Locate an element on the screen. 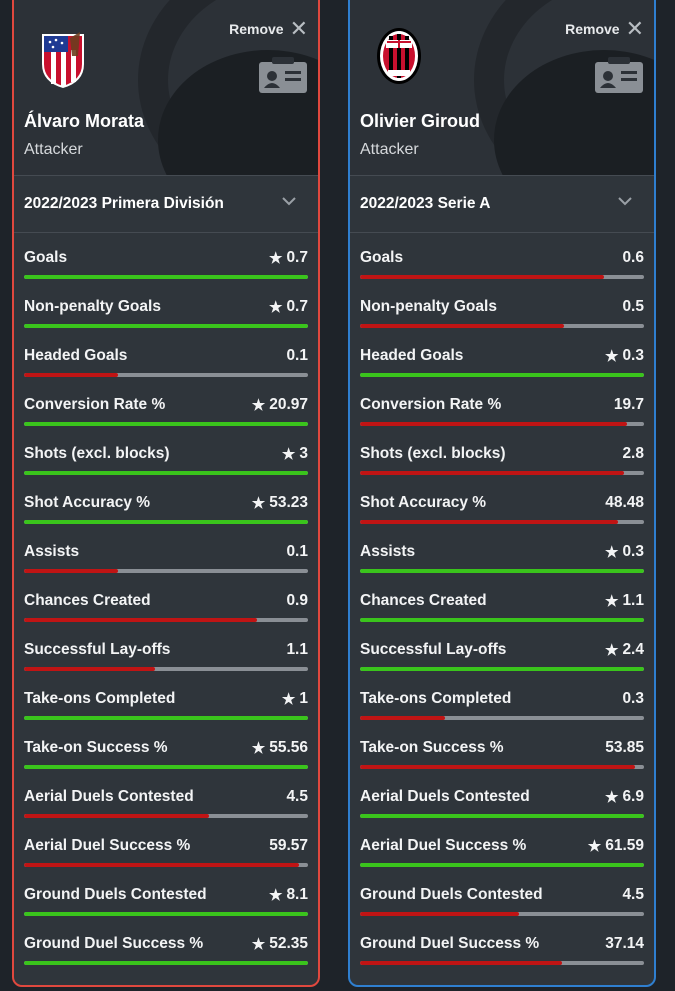  close-icon: ✕ is located at coordinates (298, 28).